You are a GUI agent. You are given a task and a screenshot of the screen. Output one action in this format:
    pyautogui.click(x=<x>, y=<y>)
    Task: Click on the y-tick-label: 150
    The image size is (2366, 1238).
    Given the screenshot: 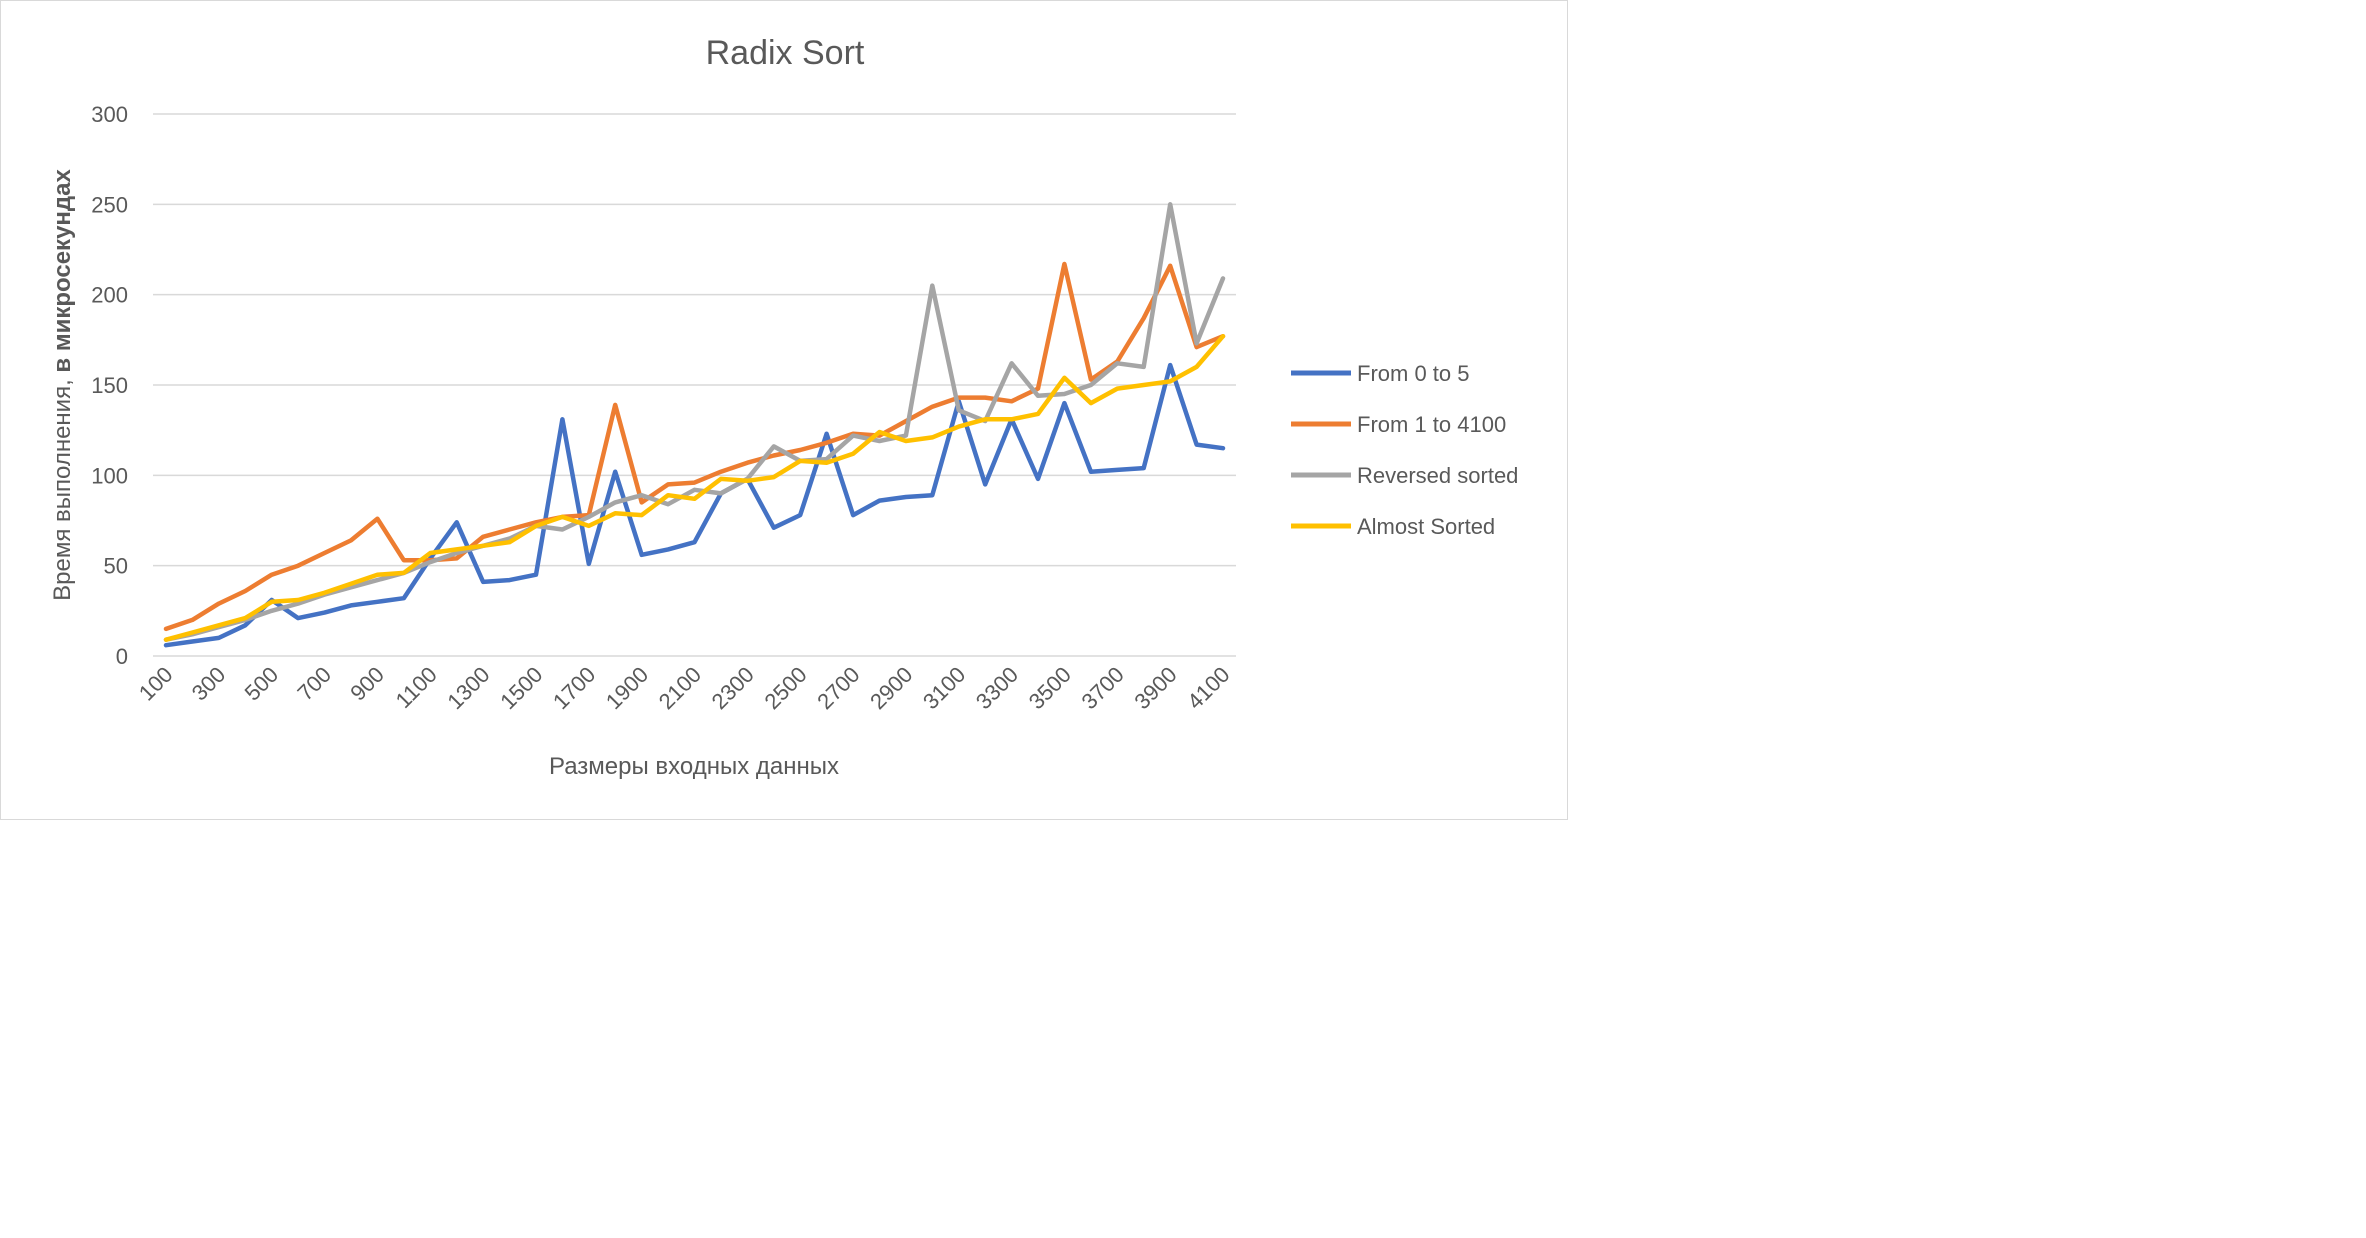 What is the action you would take?
    pyautogui.click(x=109, y=385)
    